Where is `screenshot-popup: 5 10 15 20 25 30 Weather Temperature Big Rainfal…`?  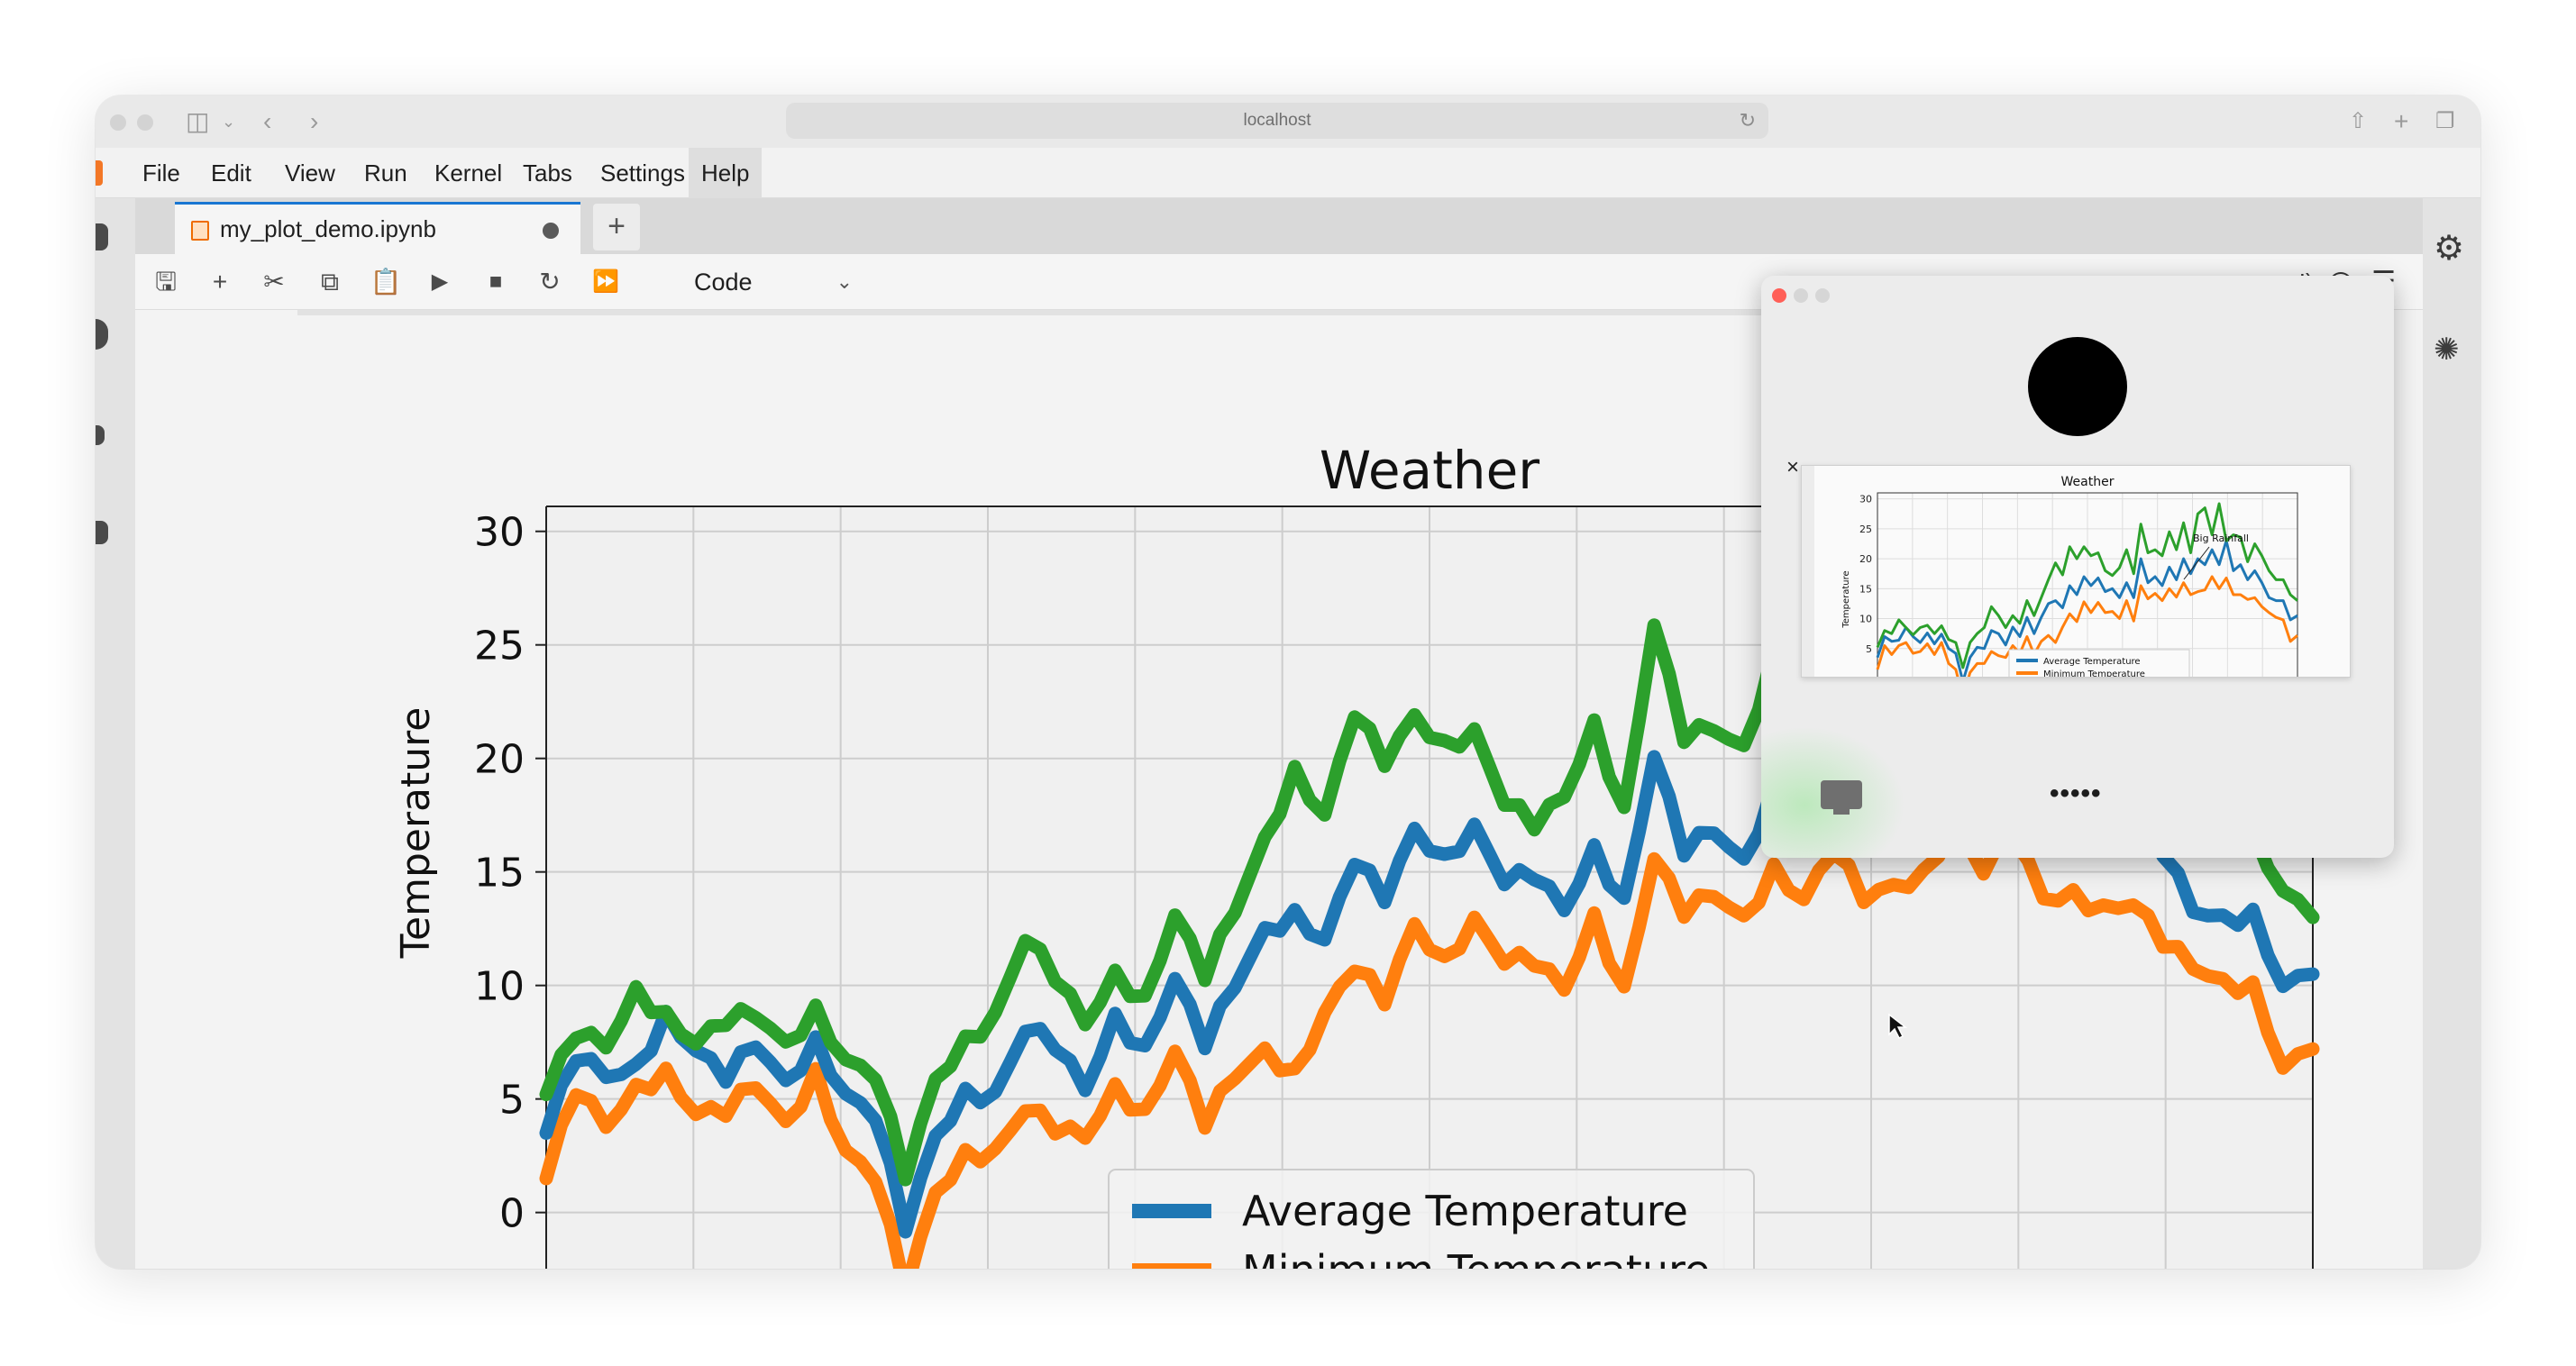 screenshot-popup: 5 10 15 20 25 30 Weather Temperature Big Rainfal… is located at coordinates (2077, 567).